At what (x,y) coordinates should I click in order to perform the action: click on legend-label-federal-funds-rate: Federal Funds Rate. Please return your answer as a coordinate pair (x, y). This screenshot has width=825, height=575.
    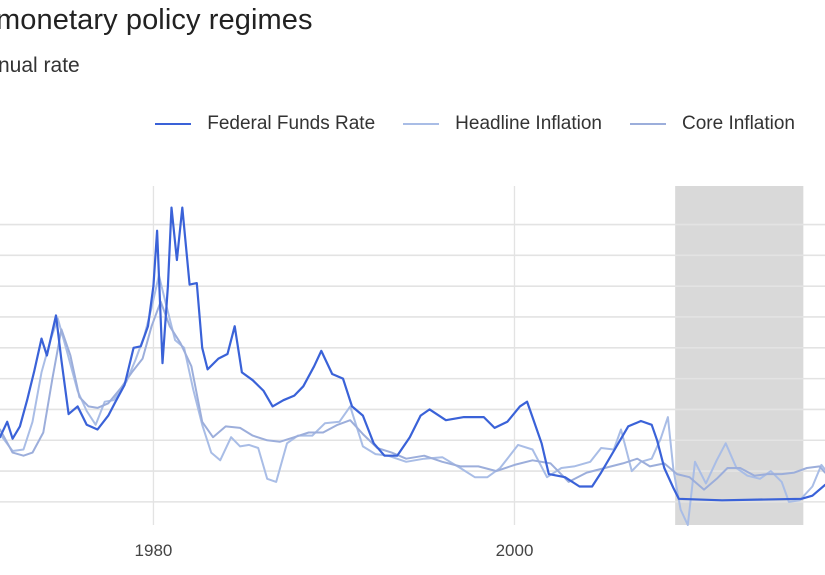
    Looking at the image, I should click on (291, 123).